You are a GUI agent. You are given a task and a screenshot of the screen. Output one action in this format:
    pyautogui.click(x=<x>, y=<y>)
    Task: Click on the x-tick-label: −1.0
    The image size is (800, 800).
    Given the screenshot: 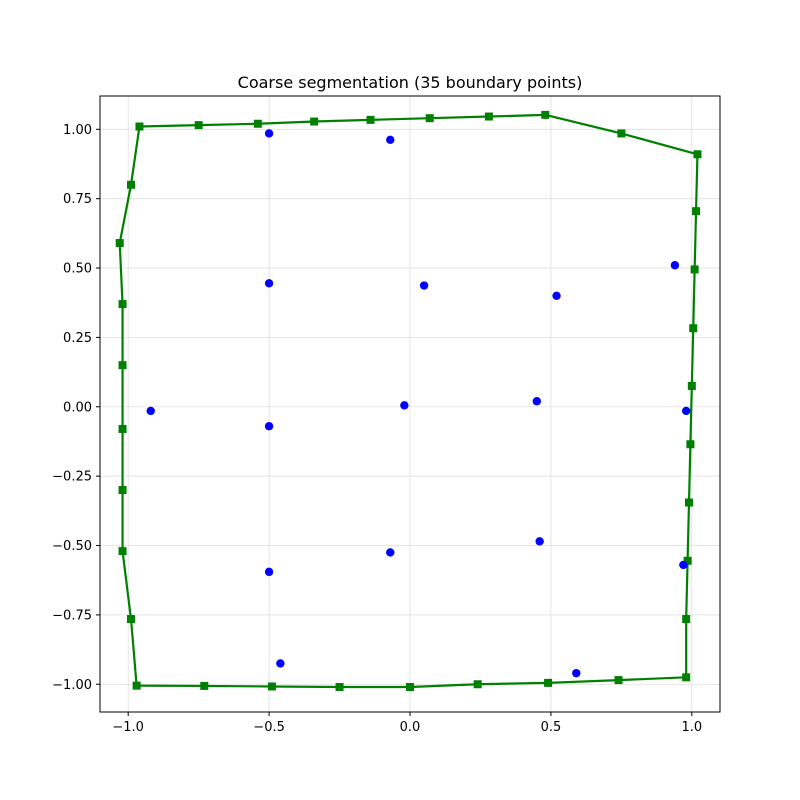 What is the action you would take?
    pyautogui.click(x=128, y=727)
    